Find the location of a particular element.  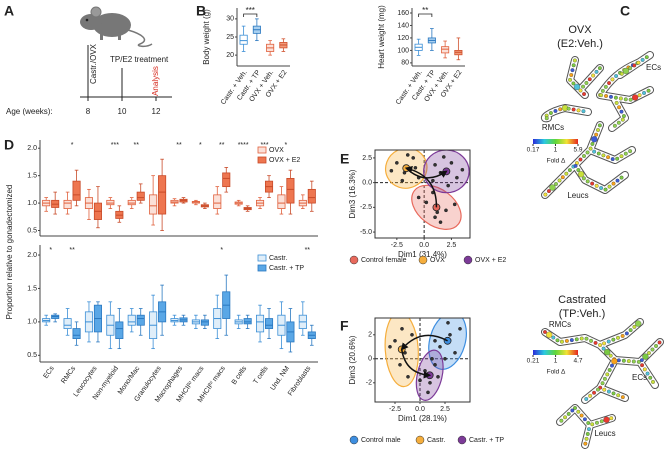

x-tick-label: 0.0 is located at coordinates (424, 245).